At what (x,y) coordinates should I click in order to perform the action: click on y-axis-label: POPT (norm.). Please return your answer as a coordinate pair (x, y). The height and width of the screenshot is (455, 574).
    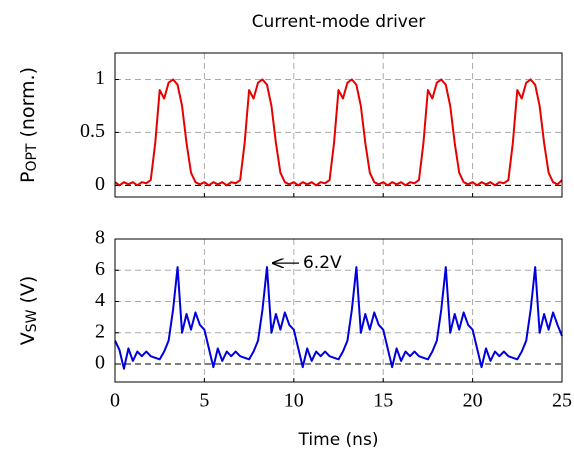
    Looking at the image, I should click on (29, 125).